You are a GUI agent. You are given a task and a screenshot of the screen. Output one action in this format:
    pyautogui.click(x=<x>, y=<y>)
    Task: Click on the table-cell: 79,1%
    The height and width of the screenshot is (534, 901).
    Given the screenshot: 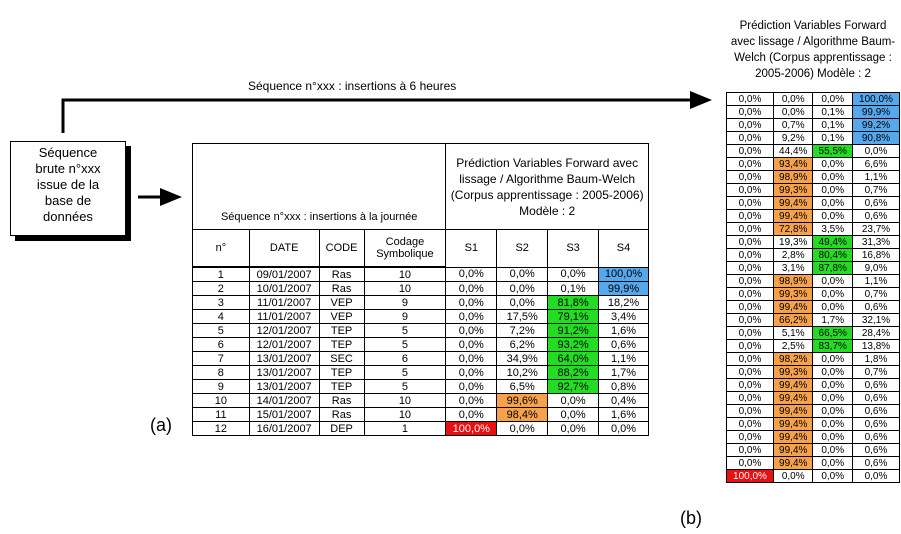 What is the action you would take?
    pyautogui.click(x=573, y=316)
    